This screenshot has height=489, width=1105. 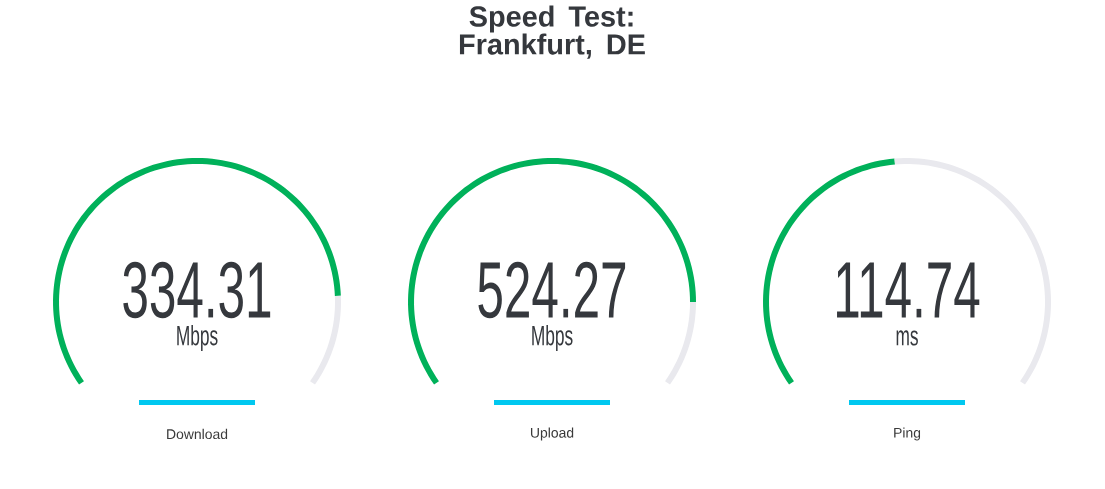 What do you see at coordinates (552, 290) in the screenshot?
I see `text: 524.27` at bounding box center [552, 290].